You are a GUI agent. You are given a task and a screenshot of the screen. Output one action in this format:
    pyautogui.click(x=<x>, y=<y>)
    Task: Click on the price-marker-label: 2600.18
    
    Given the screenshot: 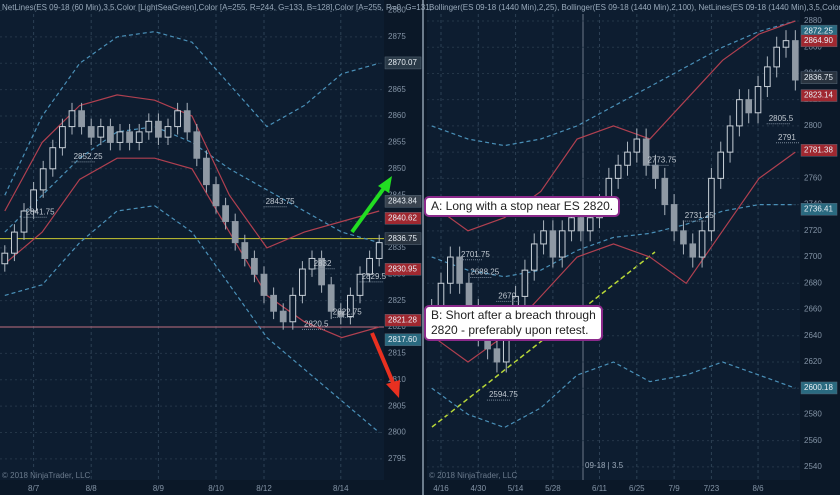 What is the action you would take?
    pyautogui.click(x=818, y=387)
    